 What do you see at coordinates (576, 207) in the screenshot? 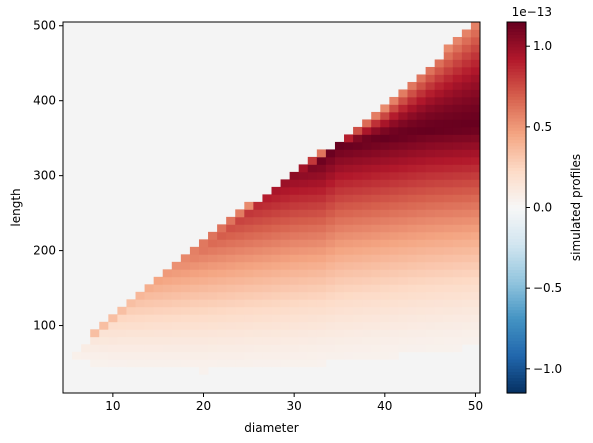
I see `colorbar-label: simulated profiles` at bounding box center [576, 207].